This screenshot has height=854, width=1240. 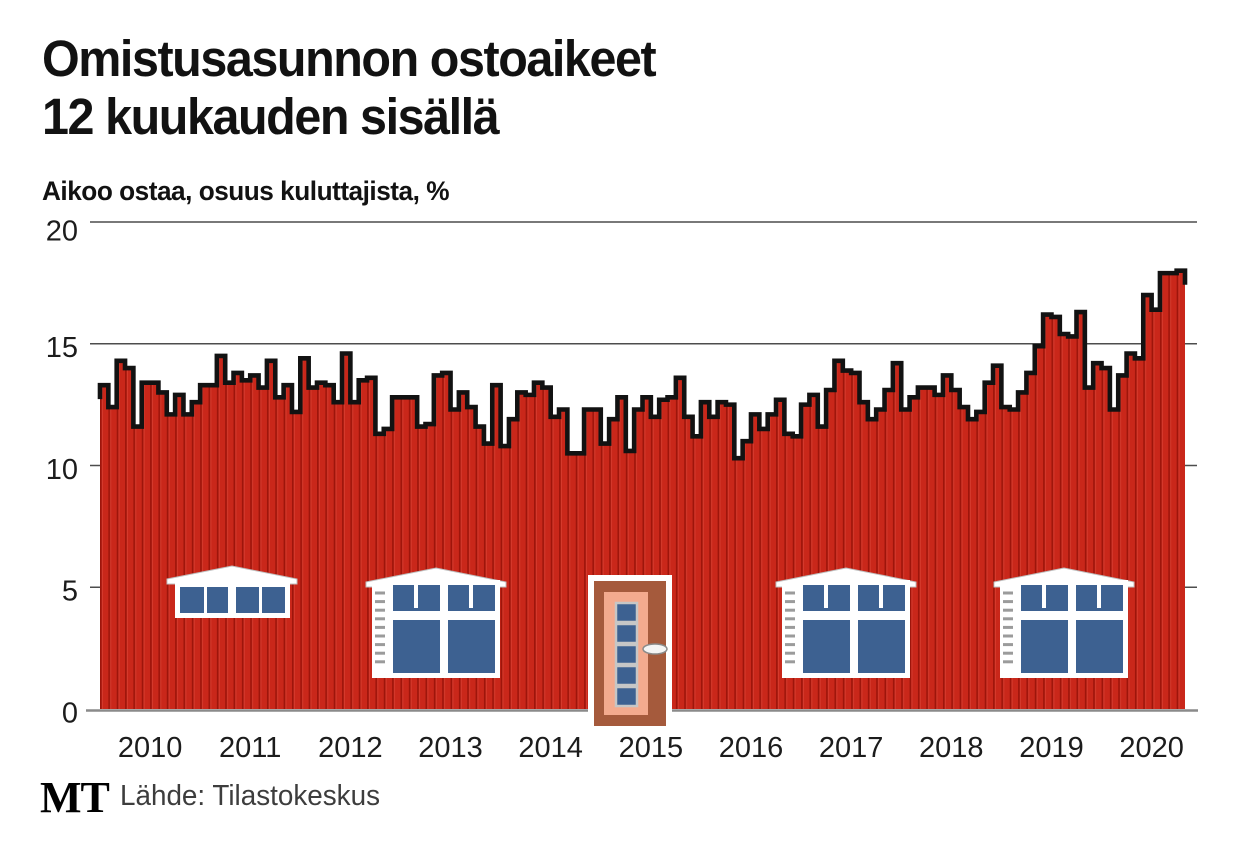 I want to click on x-year-label: 2019, so click(x=1051, y=748).